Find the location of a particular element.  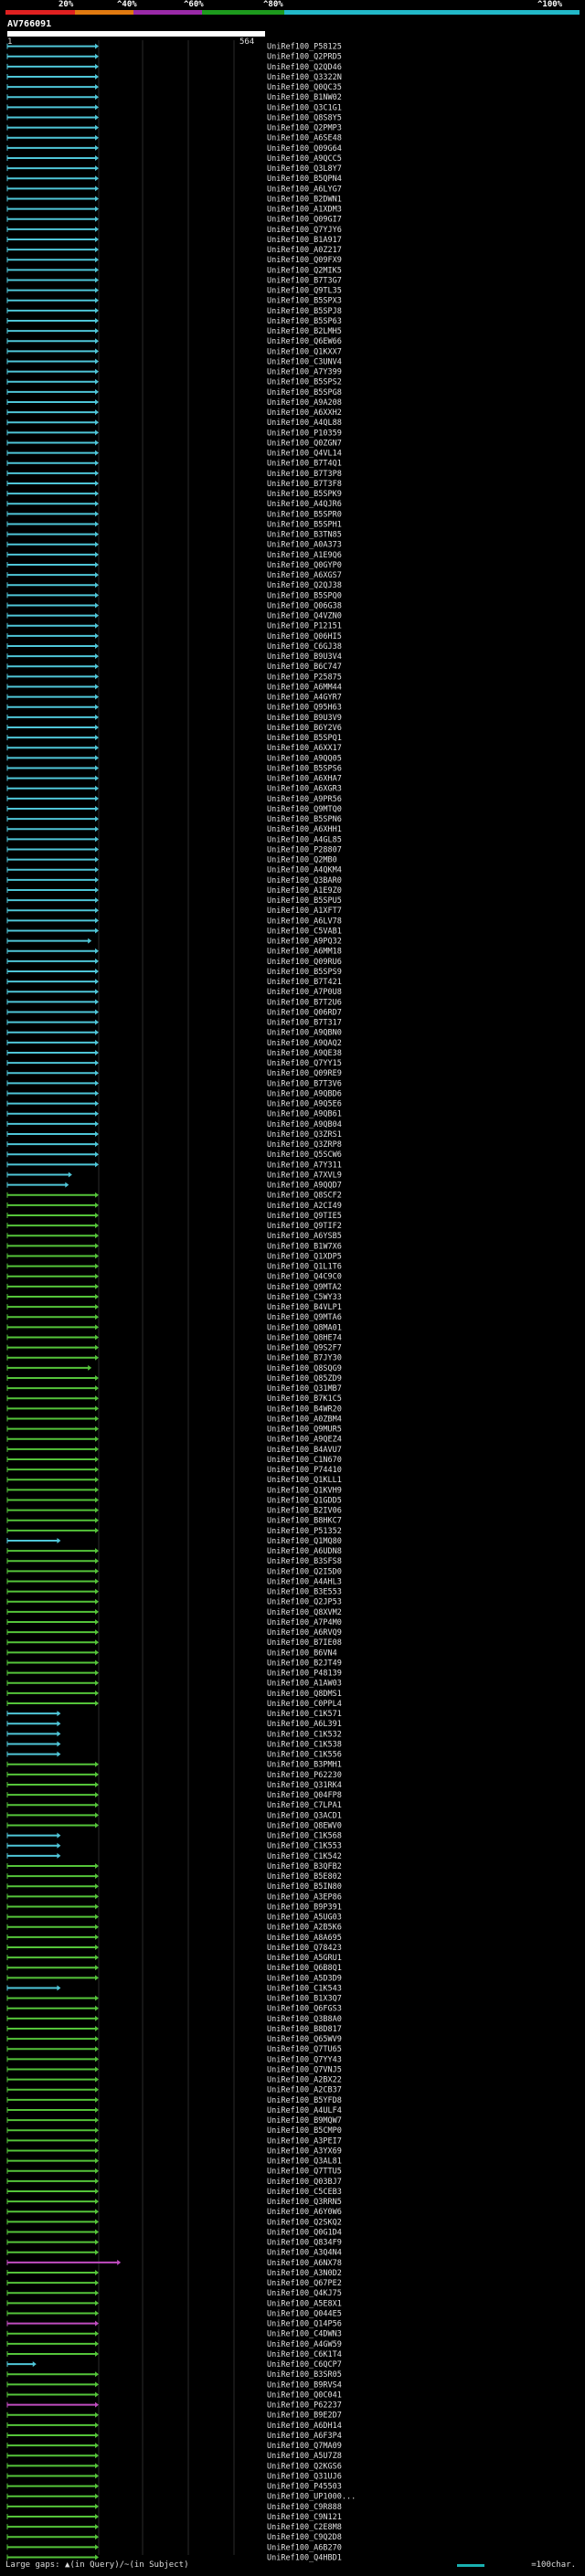

hit-label: UniRef100_C1K553 is located at coordinates (304, 1846).